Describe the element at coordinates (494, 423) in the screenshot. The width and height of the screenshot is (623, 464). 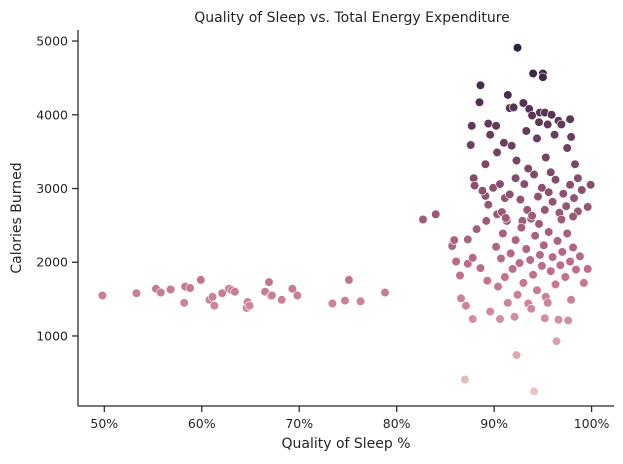
I see `x-tick-label: 90%` at that location.